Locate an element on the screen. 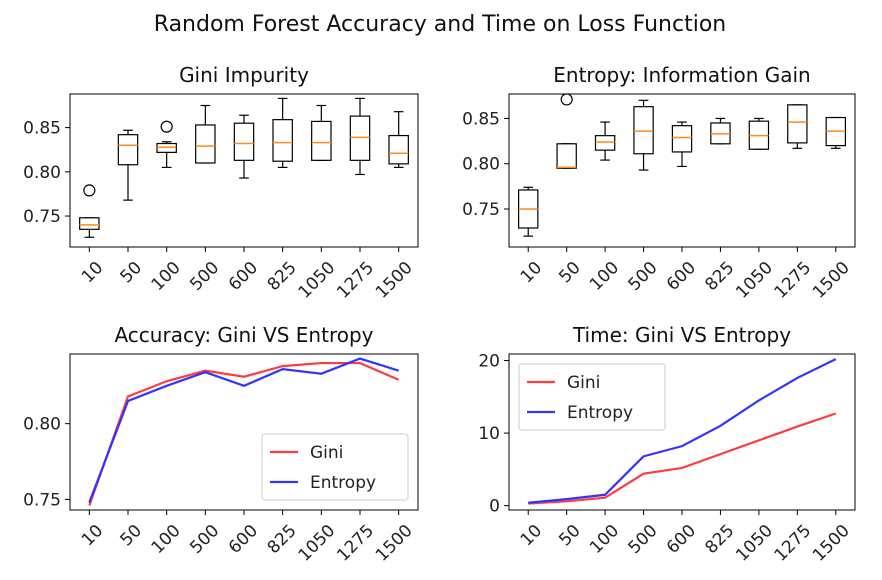 The image size is (882, 580). y-tick-label: 0 is located at coordinates (494, 507).